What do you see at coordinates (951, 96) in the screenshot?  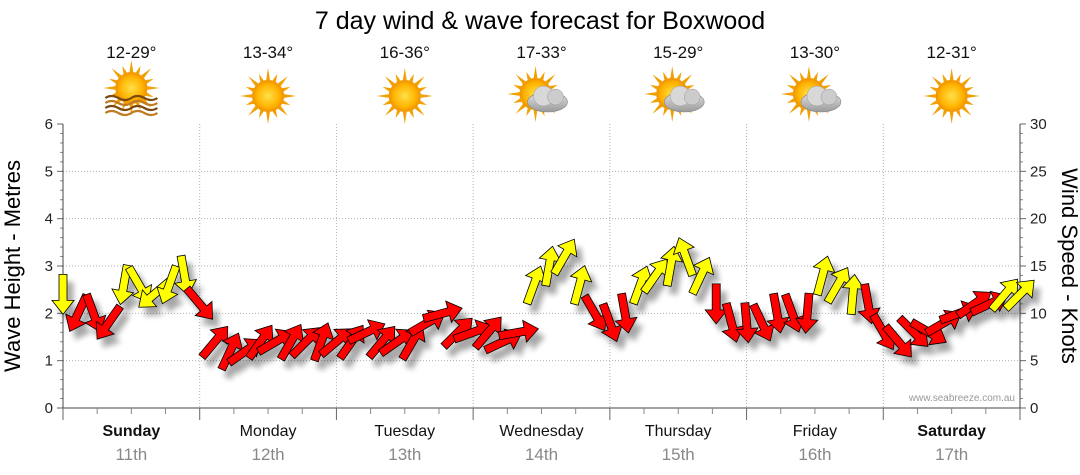 I see `sun-disc` at bounding box center [951, 96].